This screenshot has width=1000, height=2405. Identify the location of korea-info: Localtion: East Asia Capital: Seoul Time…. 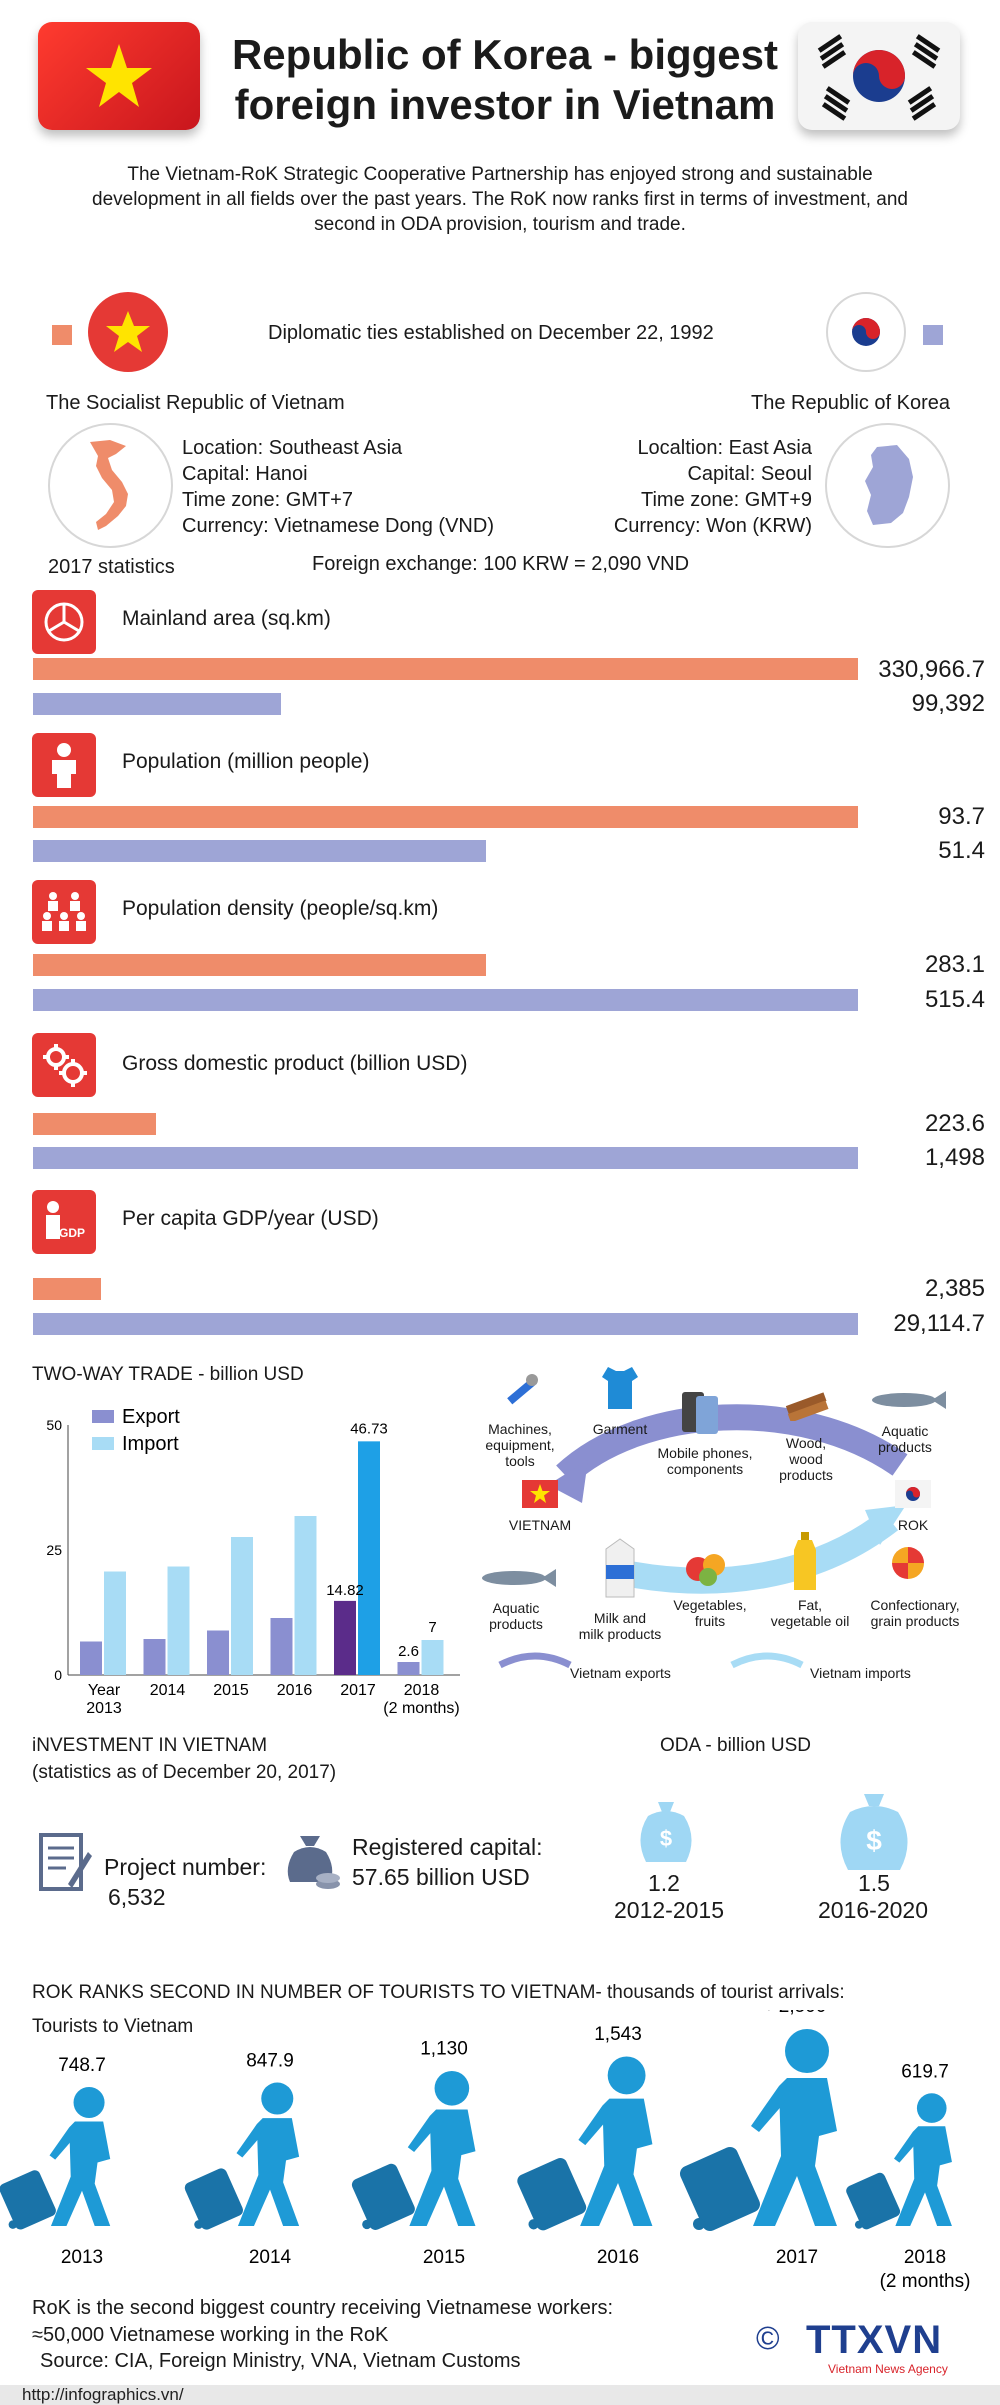
(713, 487).